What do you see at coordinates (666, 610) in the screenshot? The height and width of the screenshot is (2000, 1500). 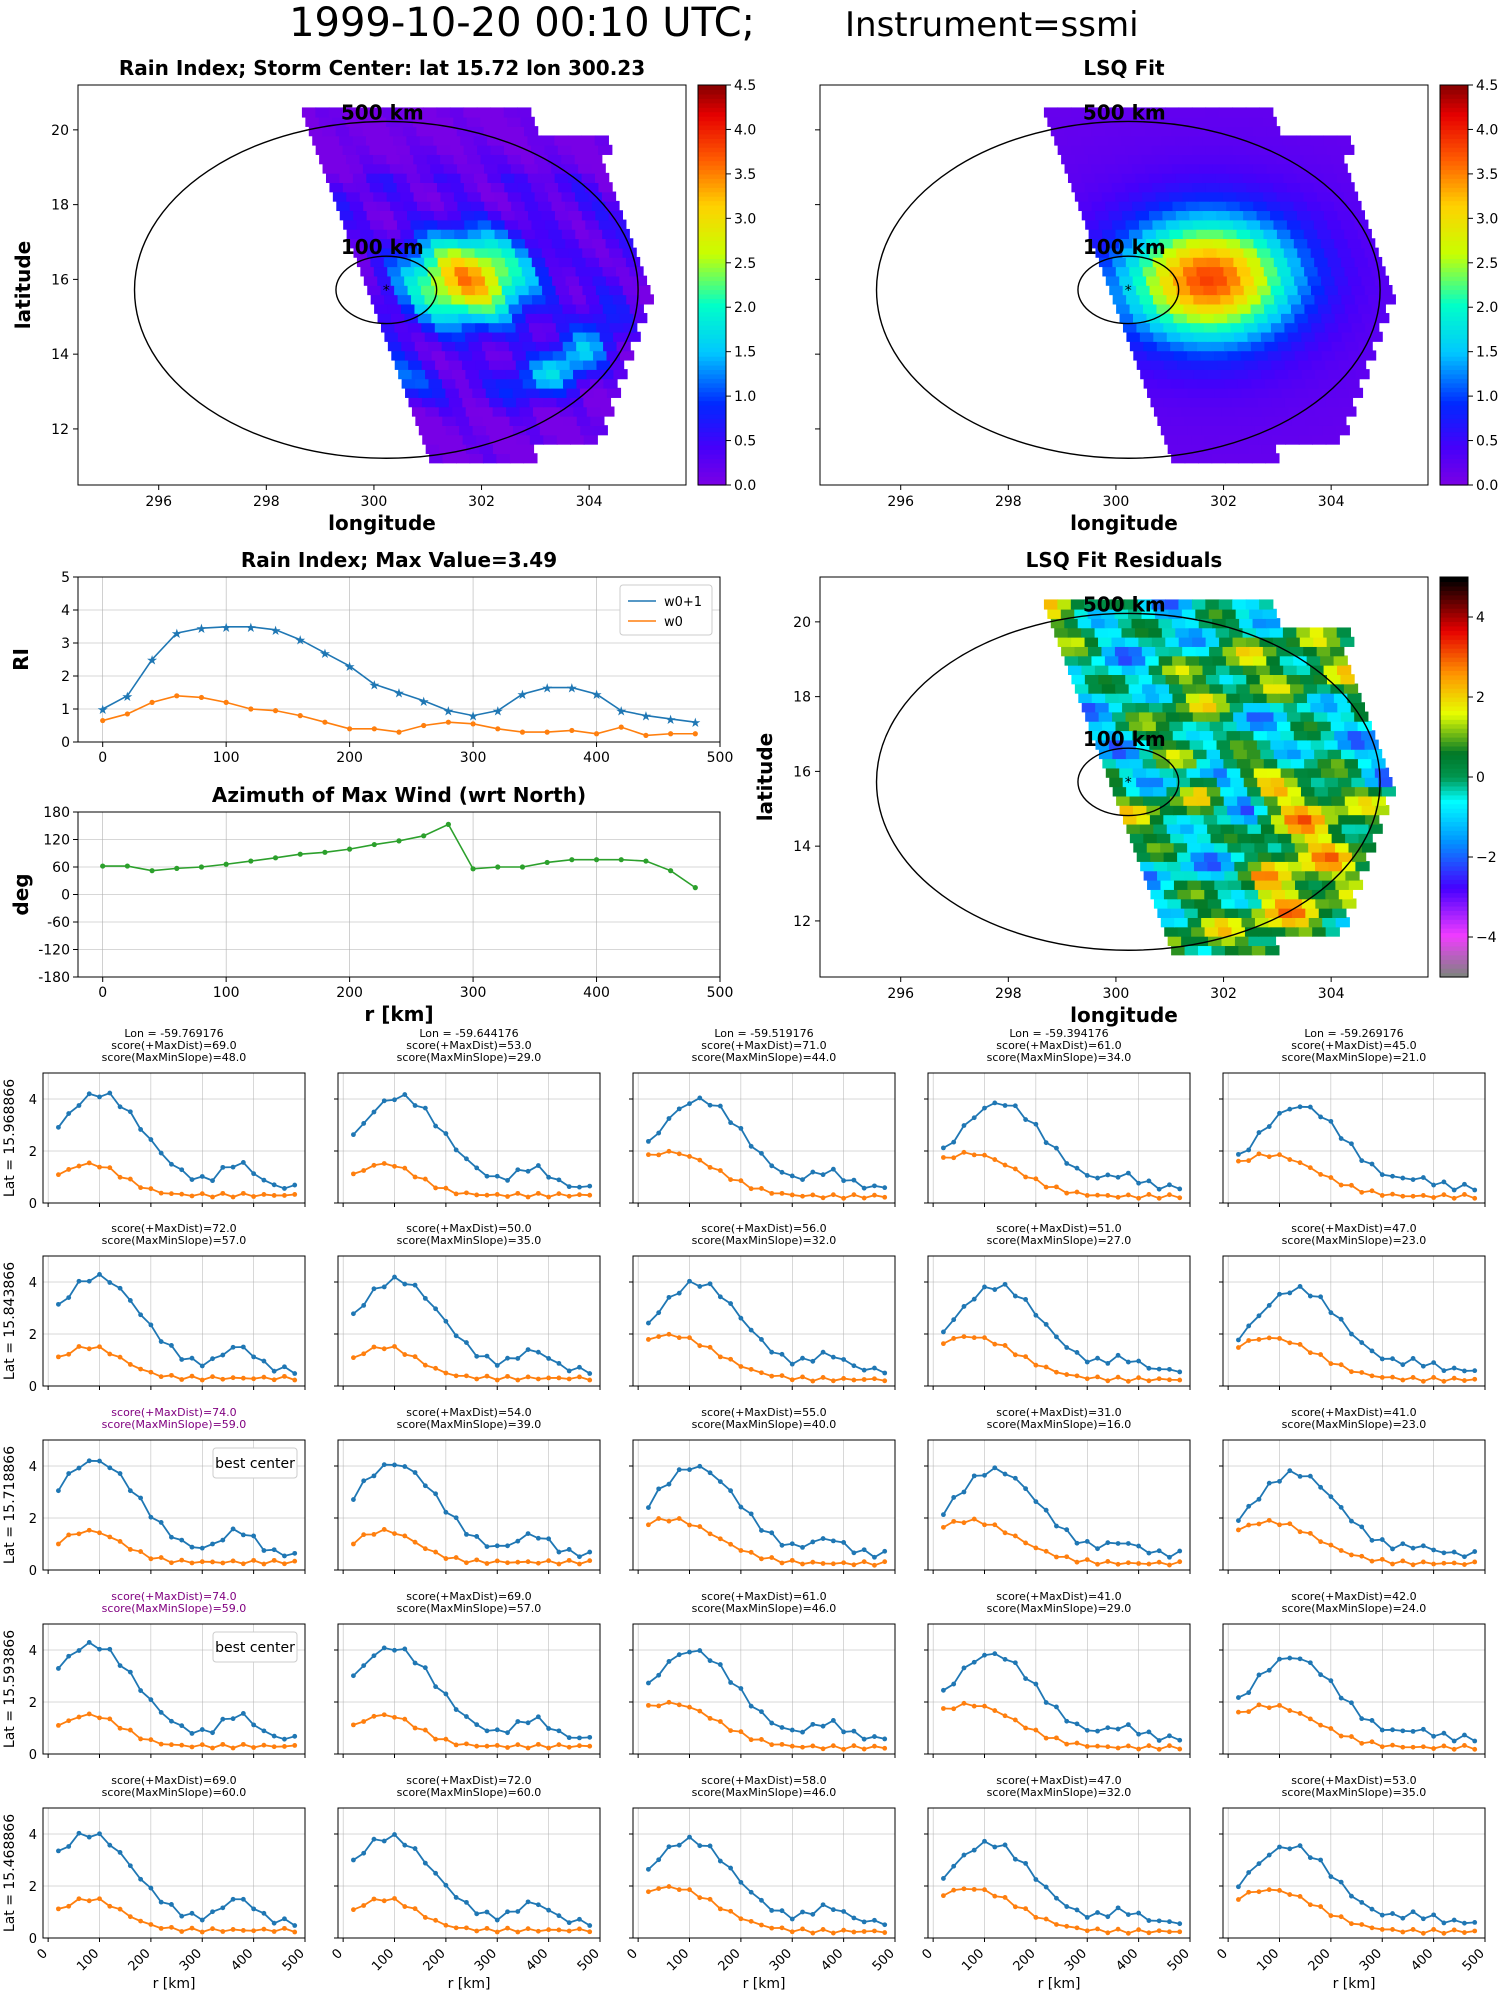 I see `legend-box` at bounding box center [666, 610].